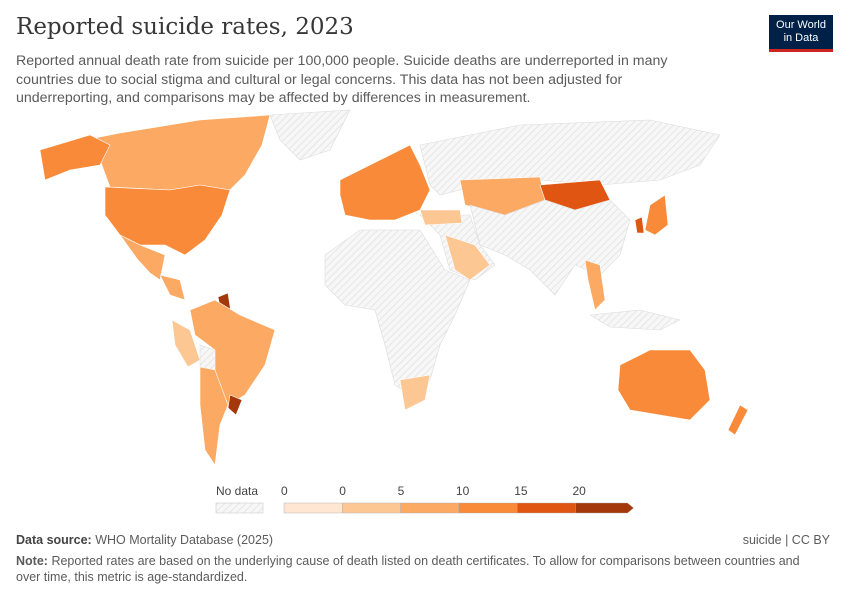 The image size is (850, 600). Describe the element at coordinates (397, 312) in the screenshot. I see `region-africa` at that location.